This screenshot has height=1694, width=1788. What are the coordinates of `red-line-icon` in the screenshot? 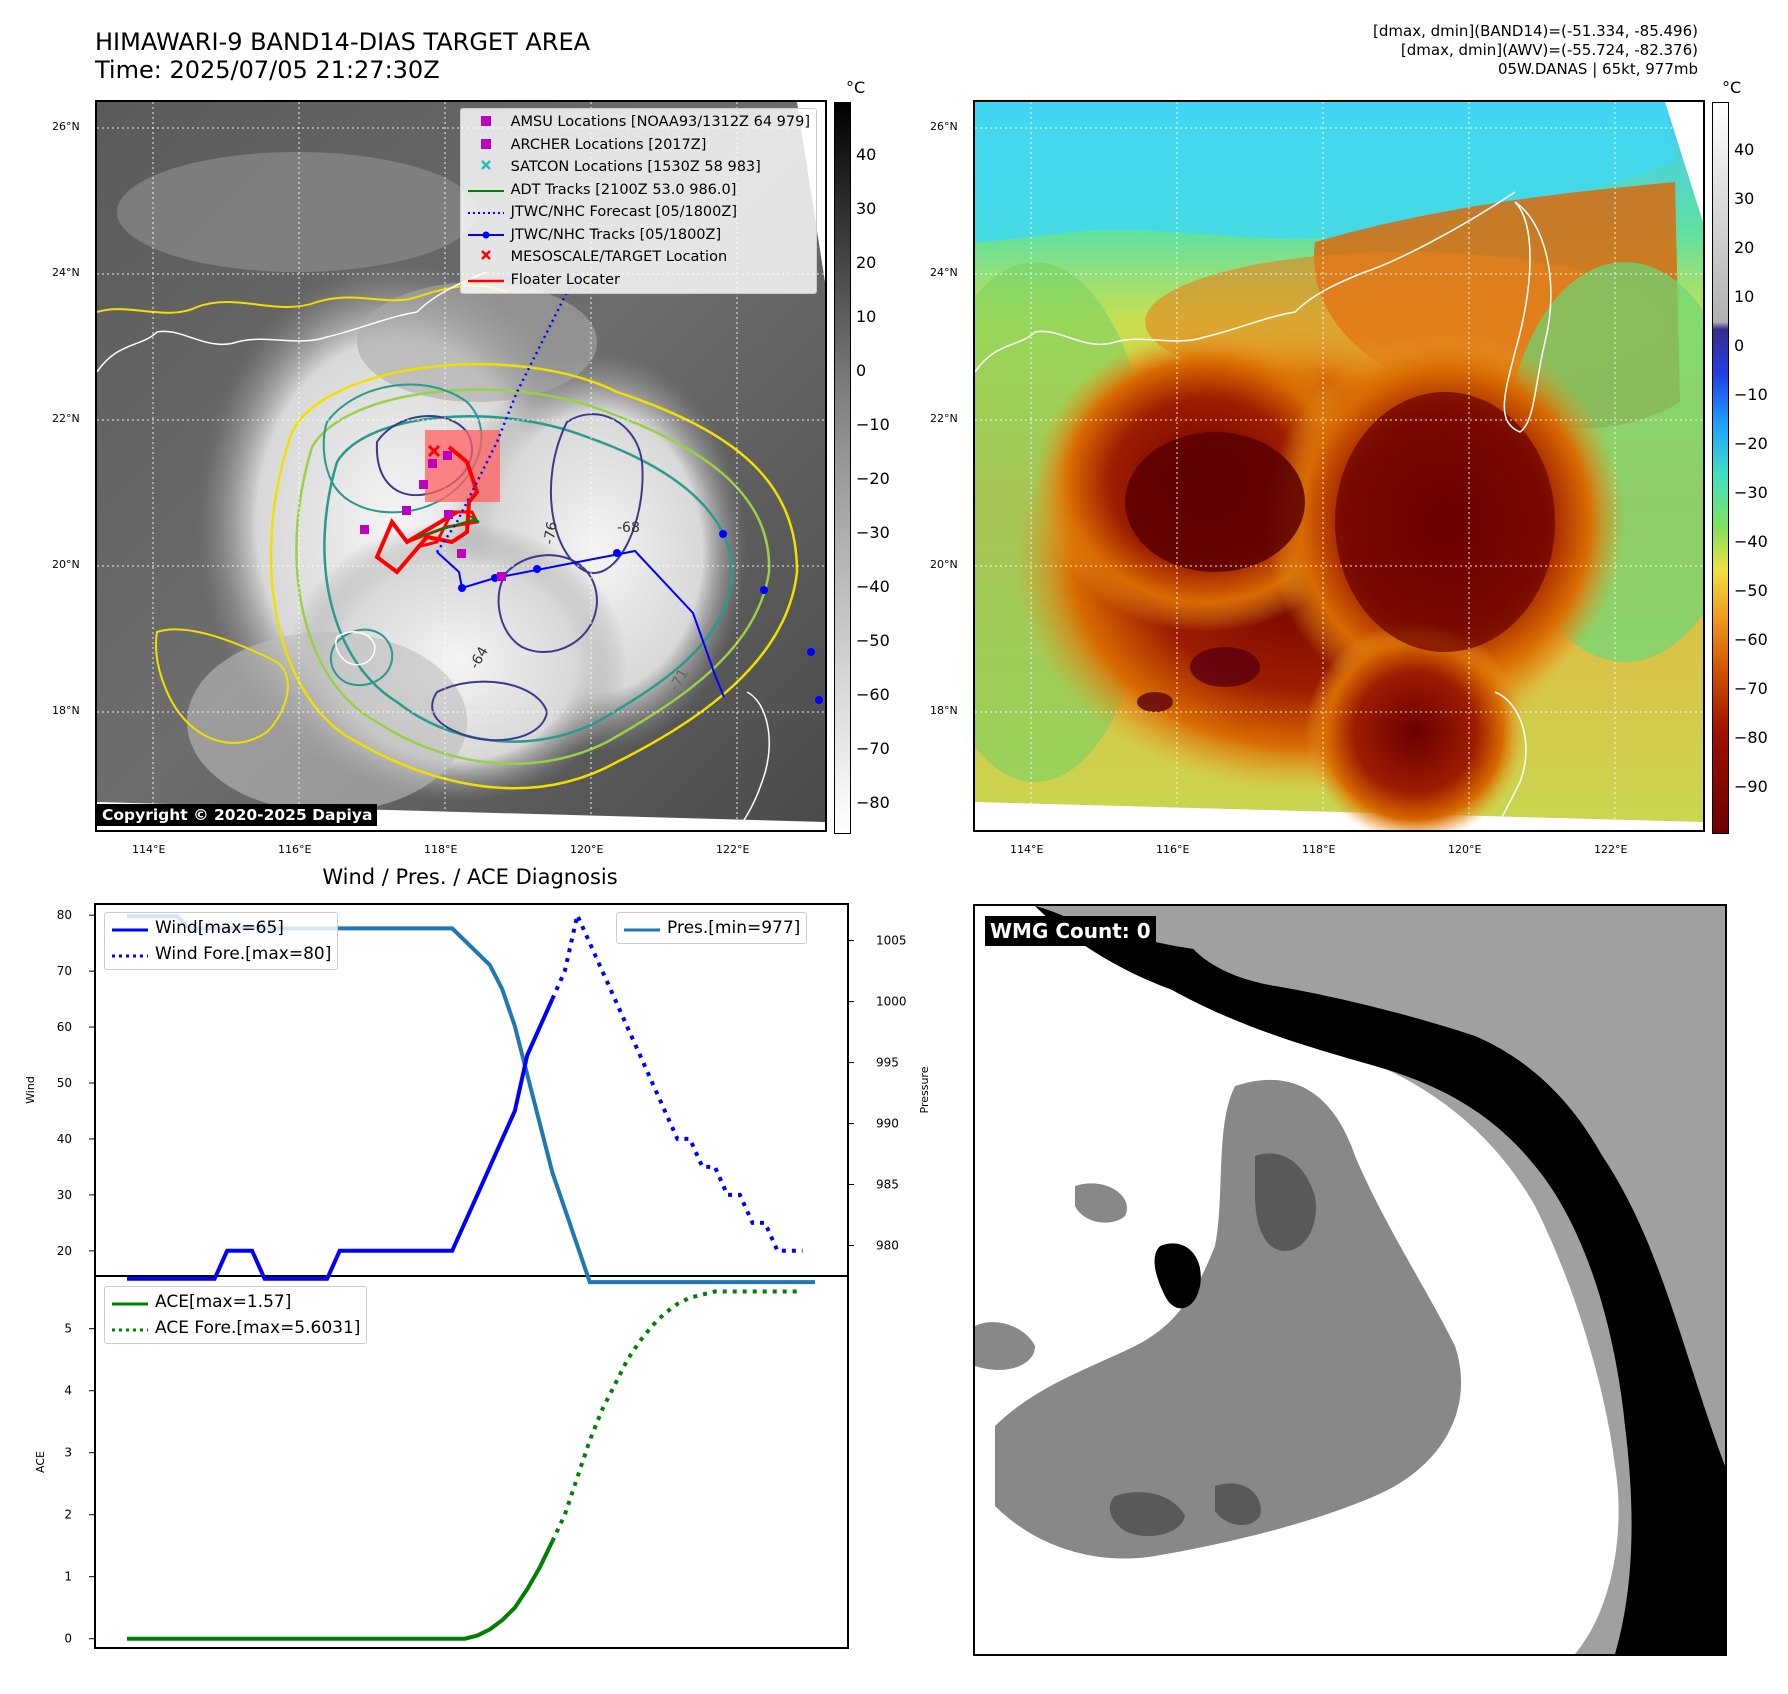 It's located at (486, 280).